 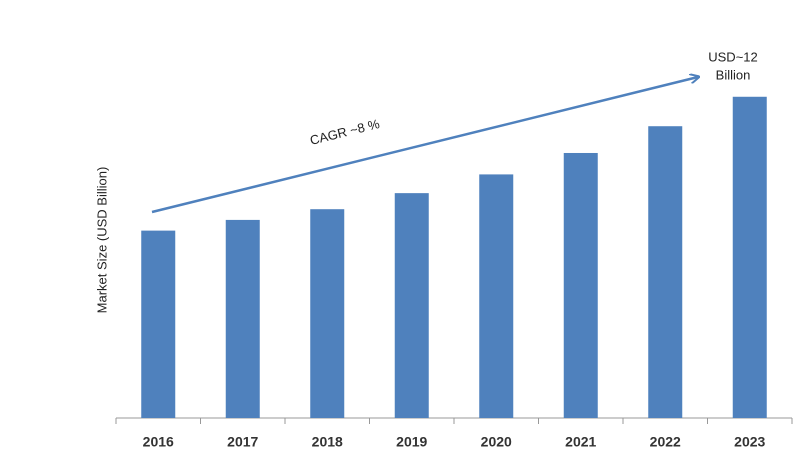 What do you see at coordinates (411, 442) in the screenshot?
I see `x-tick-label: 2019` at bounding box center [411, 442].